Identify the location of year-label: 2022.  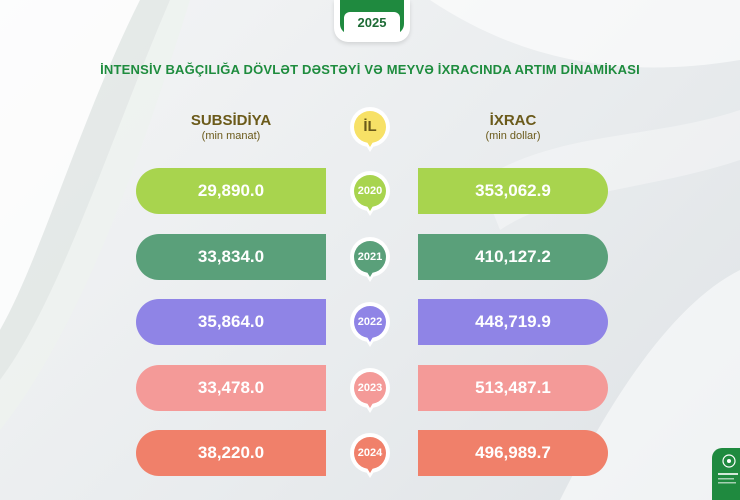
(370, 322).